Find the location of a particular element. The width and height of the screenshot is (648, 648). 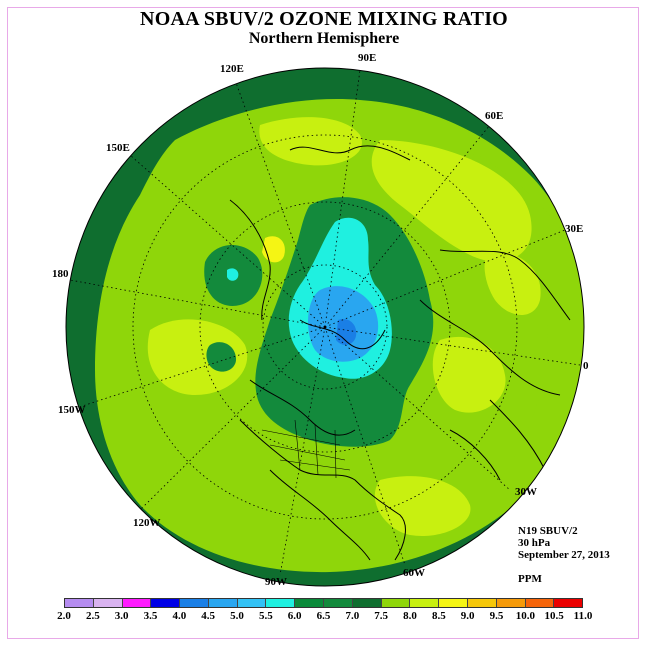

colorbar-tick-label: 11.0 is located at coordinates (583, 616).